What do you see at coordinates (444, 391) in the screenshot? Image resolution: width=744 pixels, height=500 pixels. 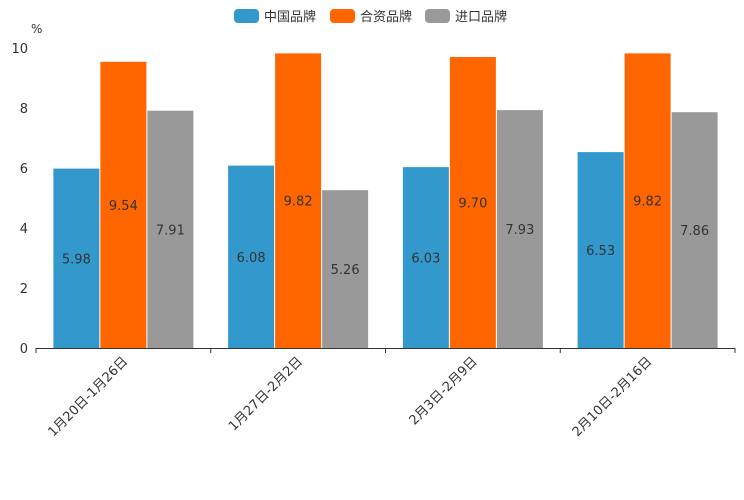 I see `x-tick-label: 2月3日-2月9日` at bounding box center [444, 391].